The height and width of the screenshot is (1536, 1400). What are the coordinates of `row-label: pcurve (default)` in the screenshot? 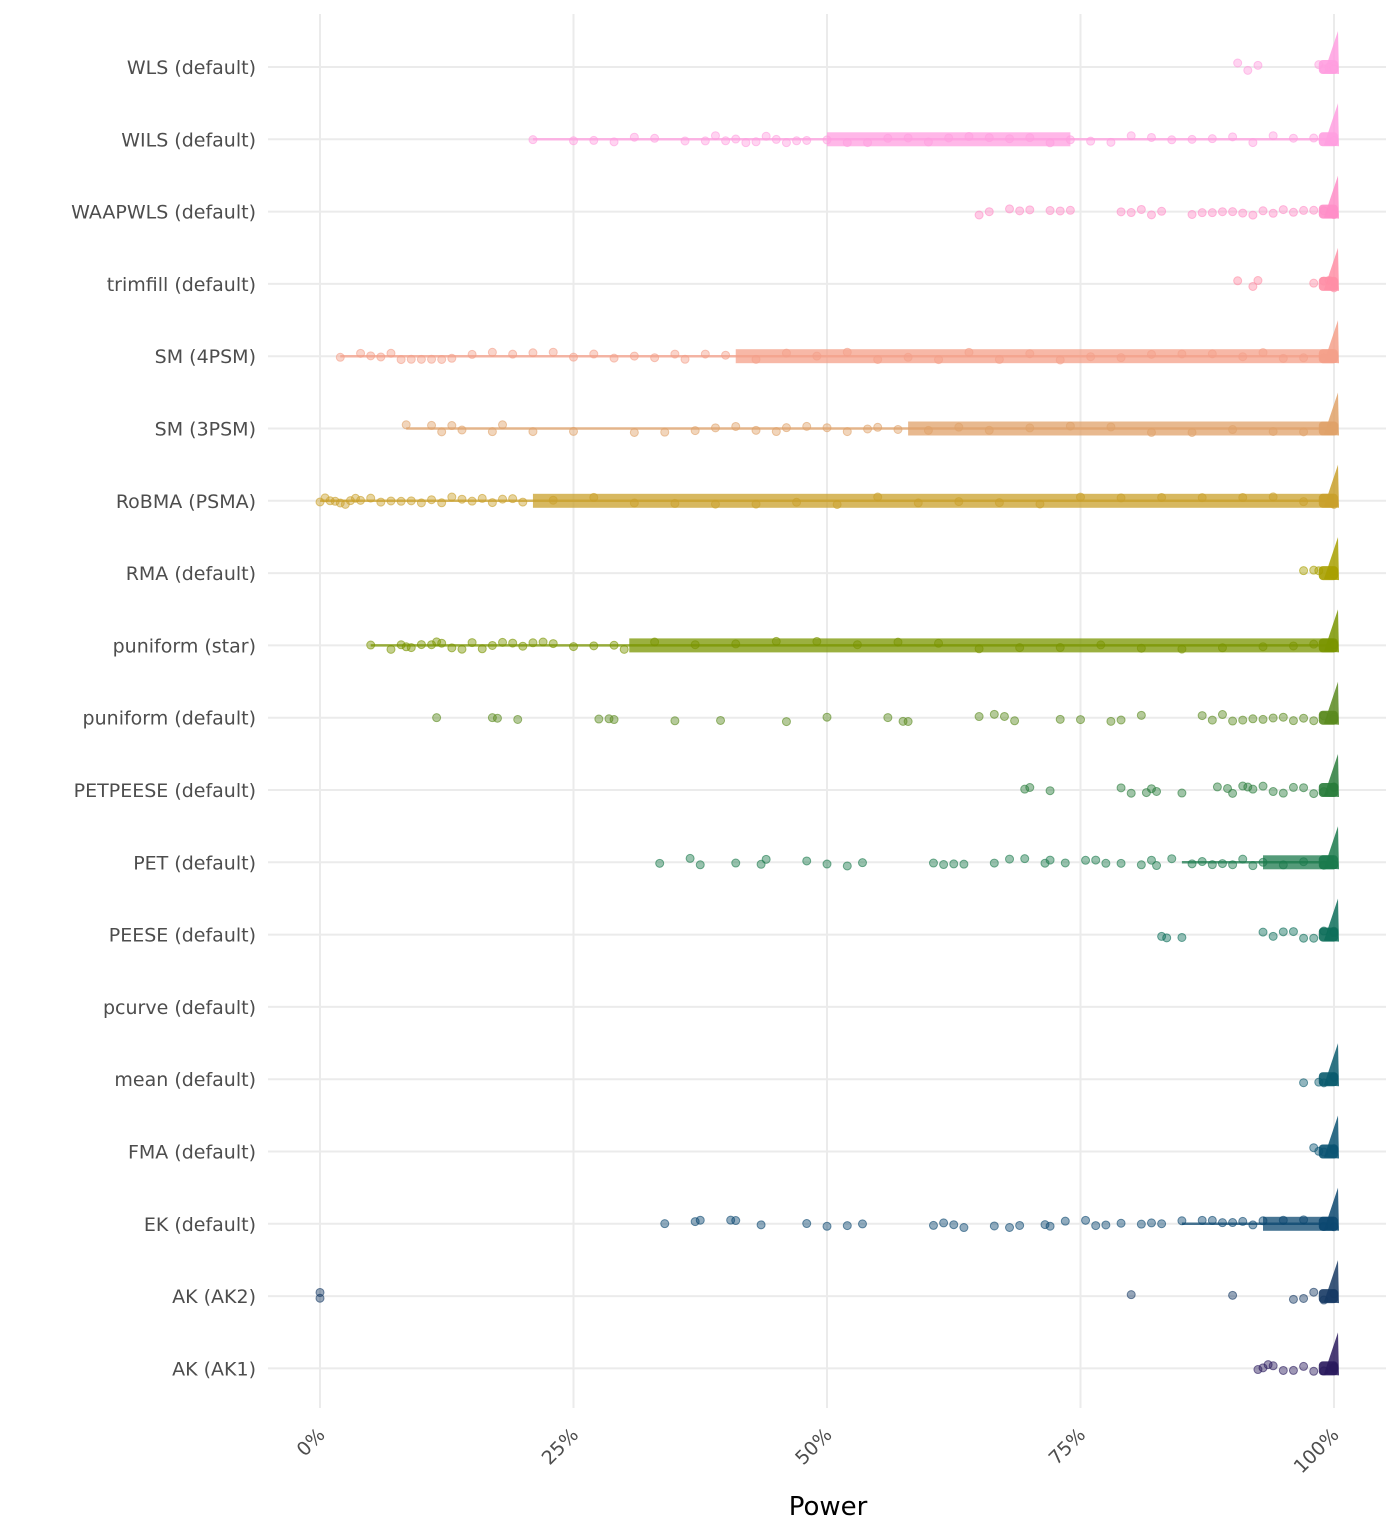 It's located at (179, 1008).